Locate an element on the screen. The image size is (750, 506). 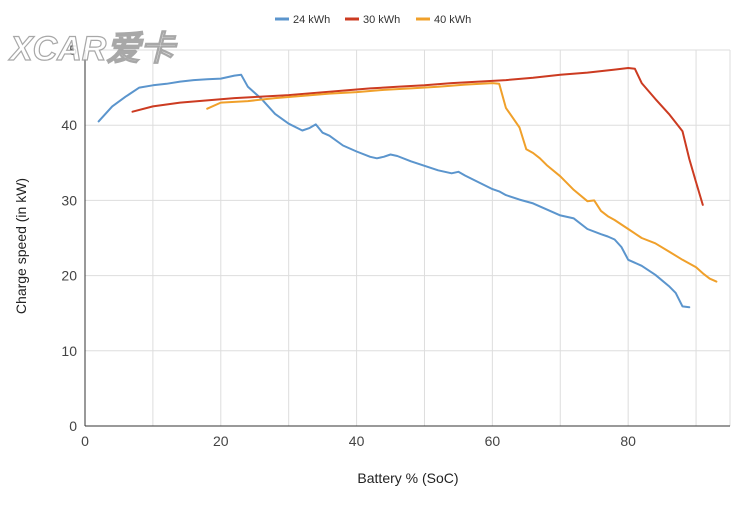
x-tick-label: 60 is located at coordinates (493, 441).